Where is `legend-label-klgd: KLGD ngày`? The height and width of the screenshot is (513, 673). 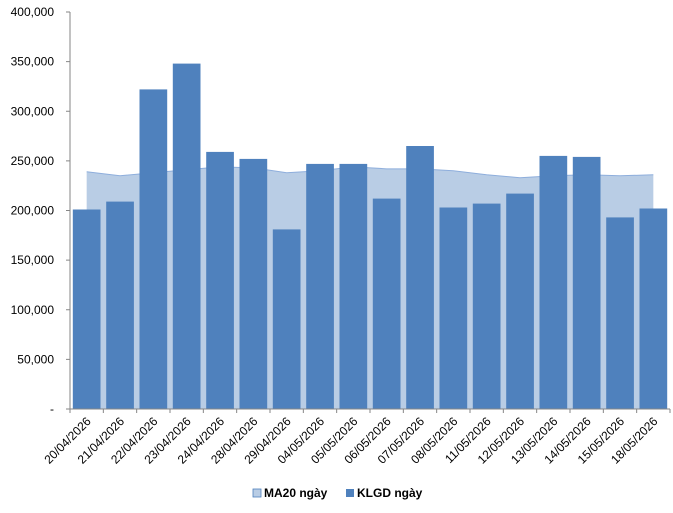
legend-label-klgd: KLGD ngày is located at coordinates (390, 493).